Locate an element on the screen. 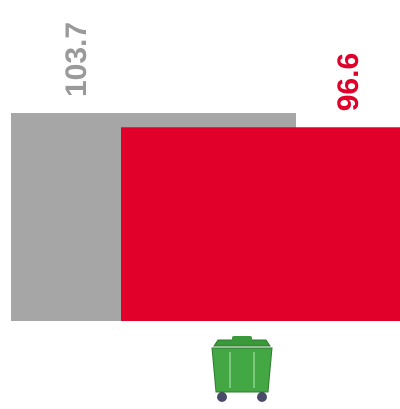 This screenshot has width=400, height=409. waste-bin-icon is located at coordinates (242, 369).